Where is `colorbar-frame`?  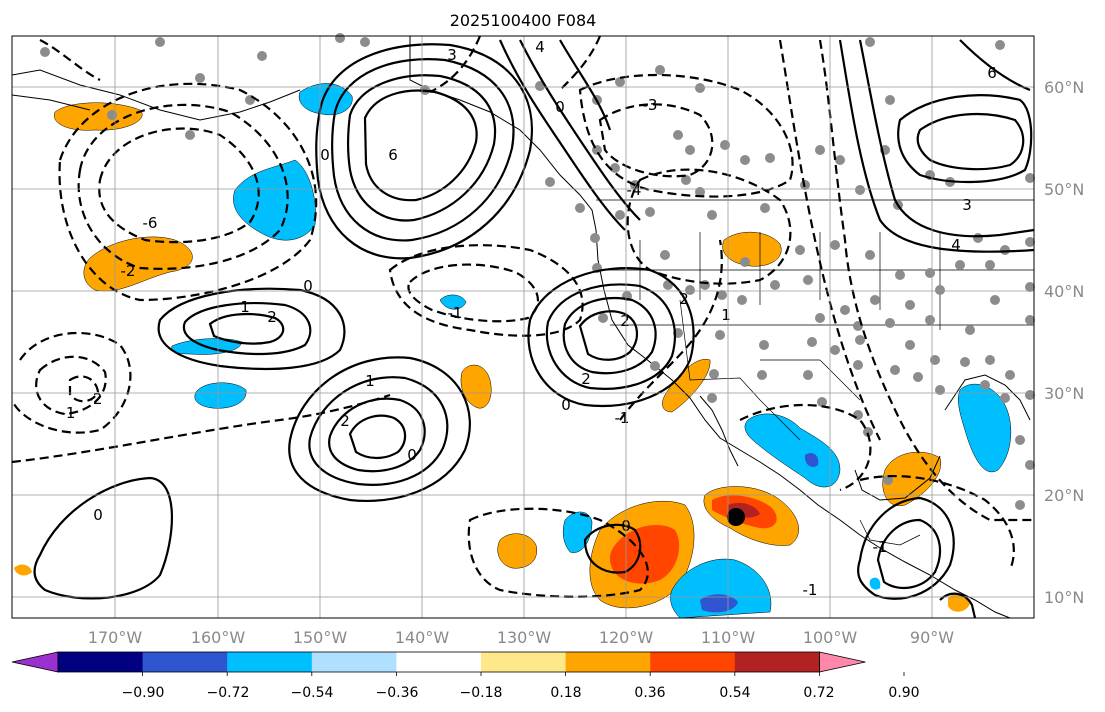 colorbar-frame is located at coordinates (438, 662).